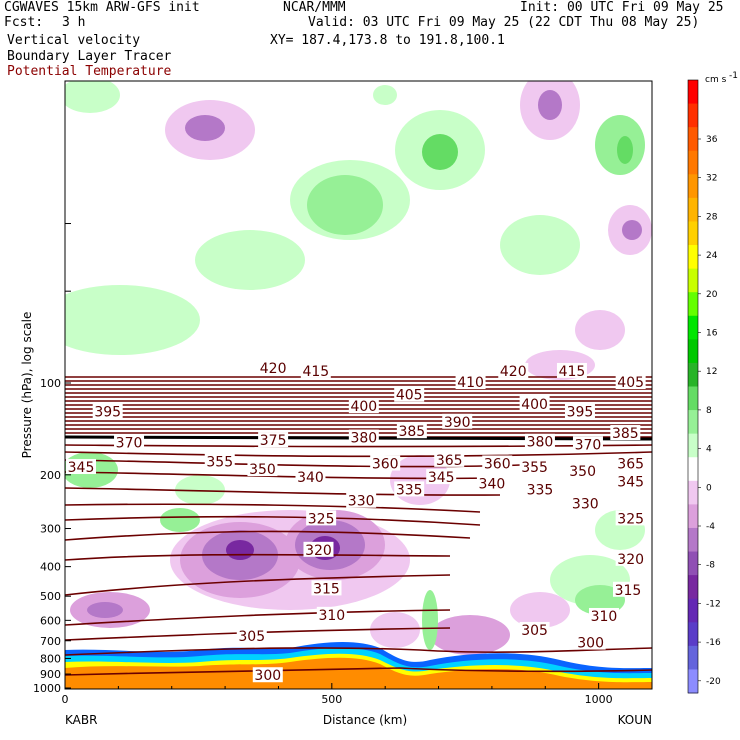 This screenshot has width=740, height=740. I want to click on y-tick-label: 700, so click(50, 641).